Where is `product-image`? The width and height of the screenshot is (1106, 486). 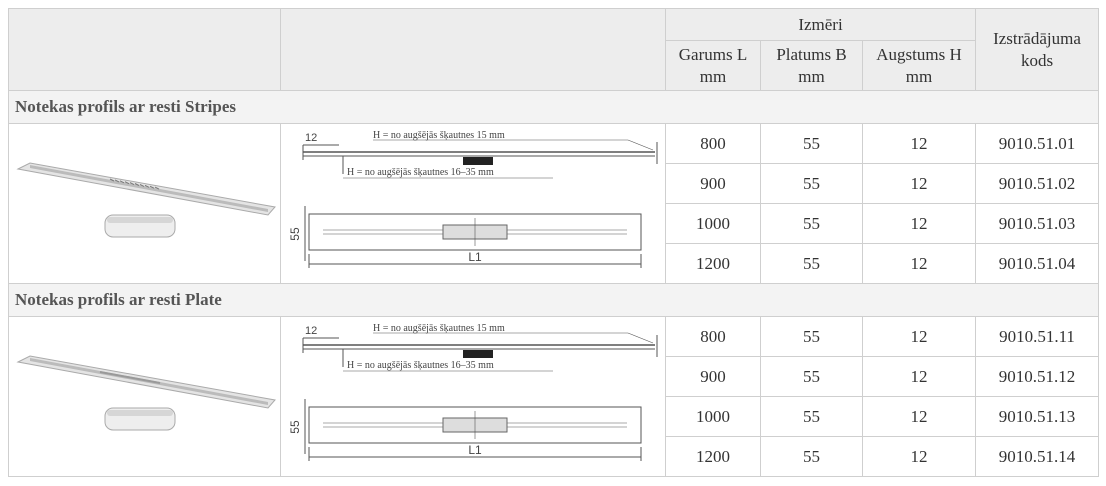
product-image is located at coordinates (145, 199).